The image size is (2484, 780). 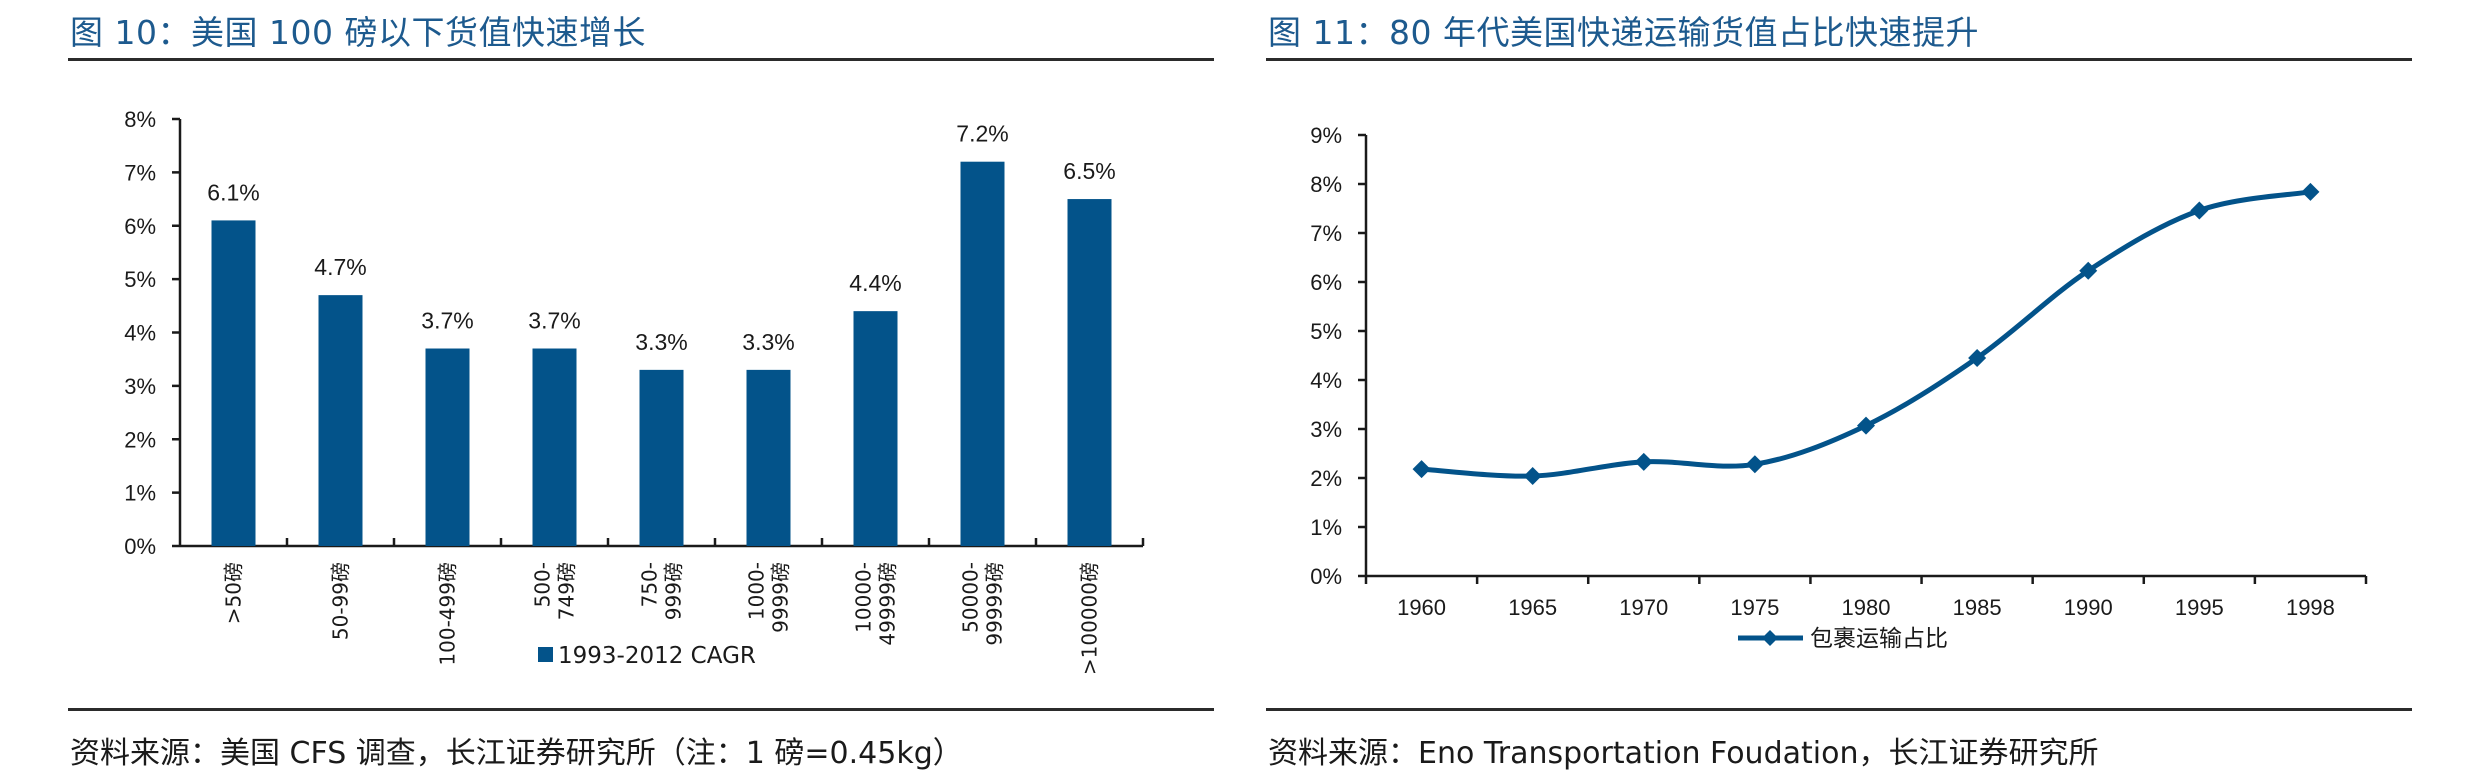 What do you see at coordinates (1532, 607) in the screenshot?
I see `line-x-tick-label: 1965` at bounding box center [1532, 607].